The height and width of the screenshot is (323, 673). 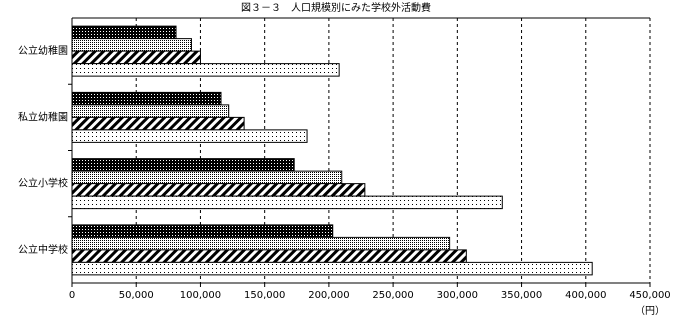 I want to click on y-tick-label: 公立幼稚園, so click(x=43, y=50).